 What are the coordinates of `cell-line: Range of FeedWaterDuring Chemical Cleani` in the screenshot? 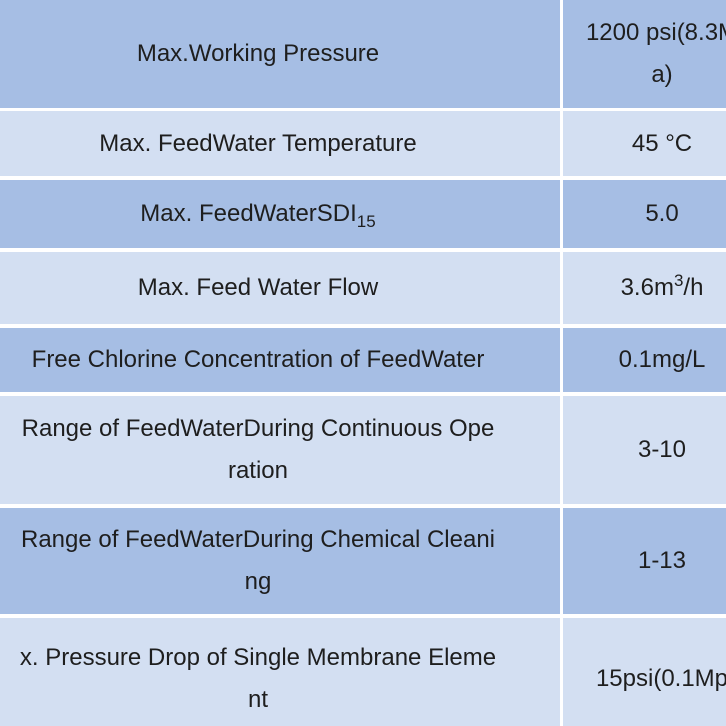 It's located at (258, 539).